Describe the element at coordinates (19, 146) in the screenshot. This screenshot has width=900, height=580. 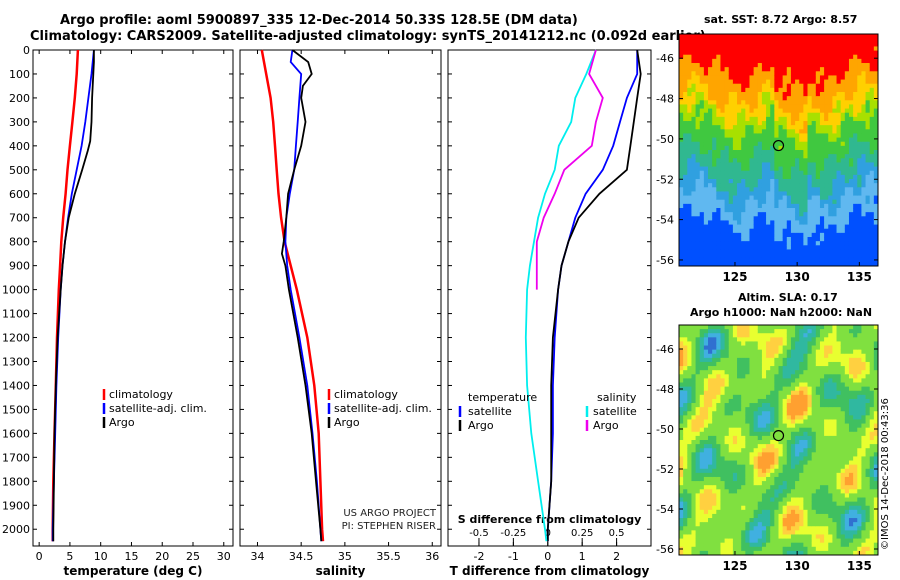
I see `y-tick-label: 400` at that location.